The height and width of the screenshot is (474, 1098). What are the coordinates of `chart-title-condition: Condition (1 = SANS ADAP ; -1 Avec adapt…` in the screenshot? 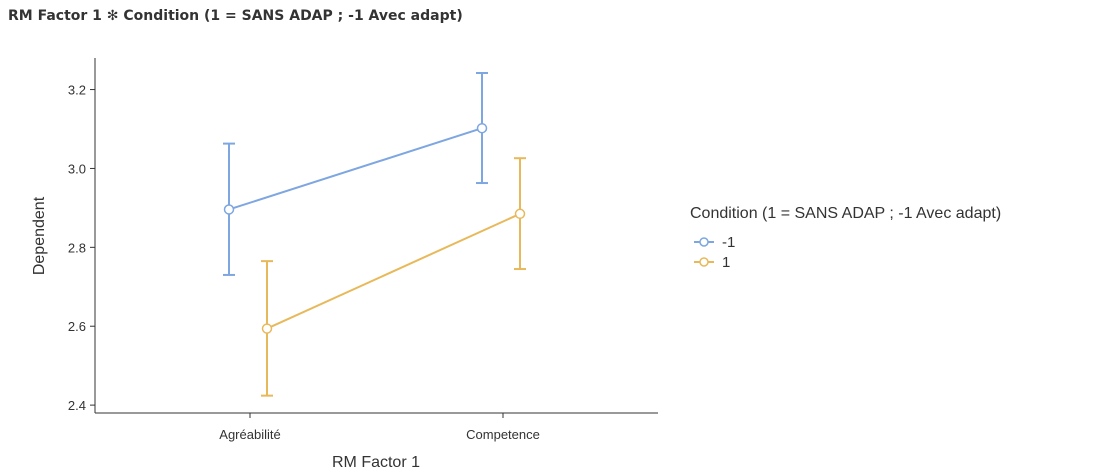 It's located at (293, 16).